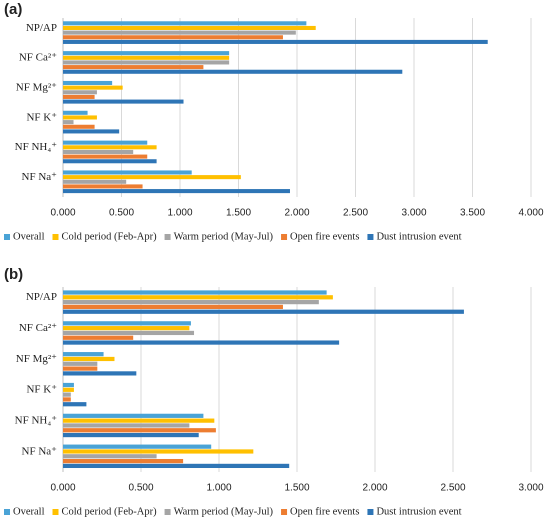 The image size is (550, 520). Describe the element at coordinates (224, 511) in the screenshot. I see `legend-label: Warm period (May-Jul)` at that location.